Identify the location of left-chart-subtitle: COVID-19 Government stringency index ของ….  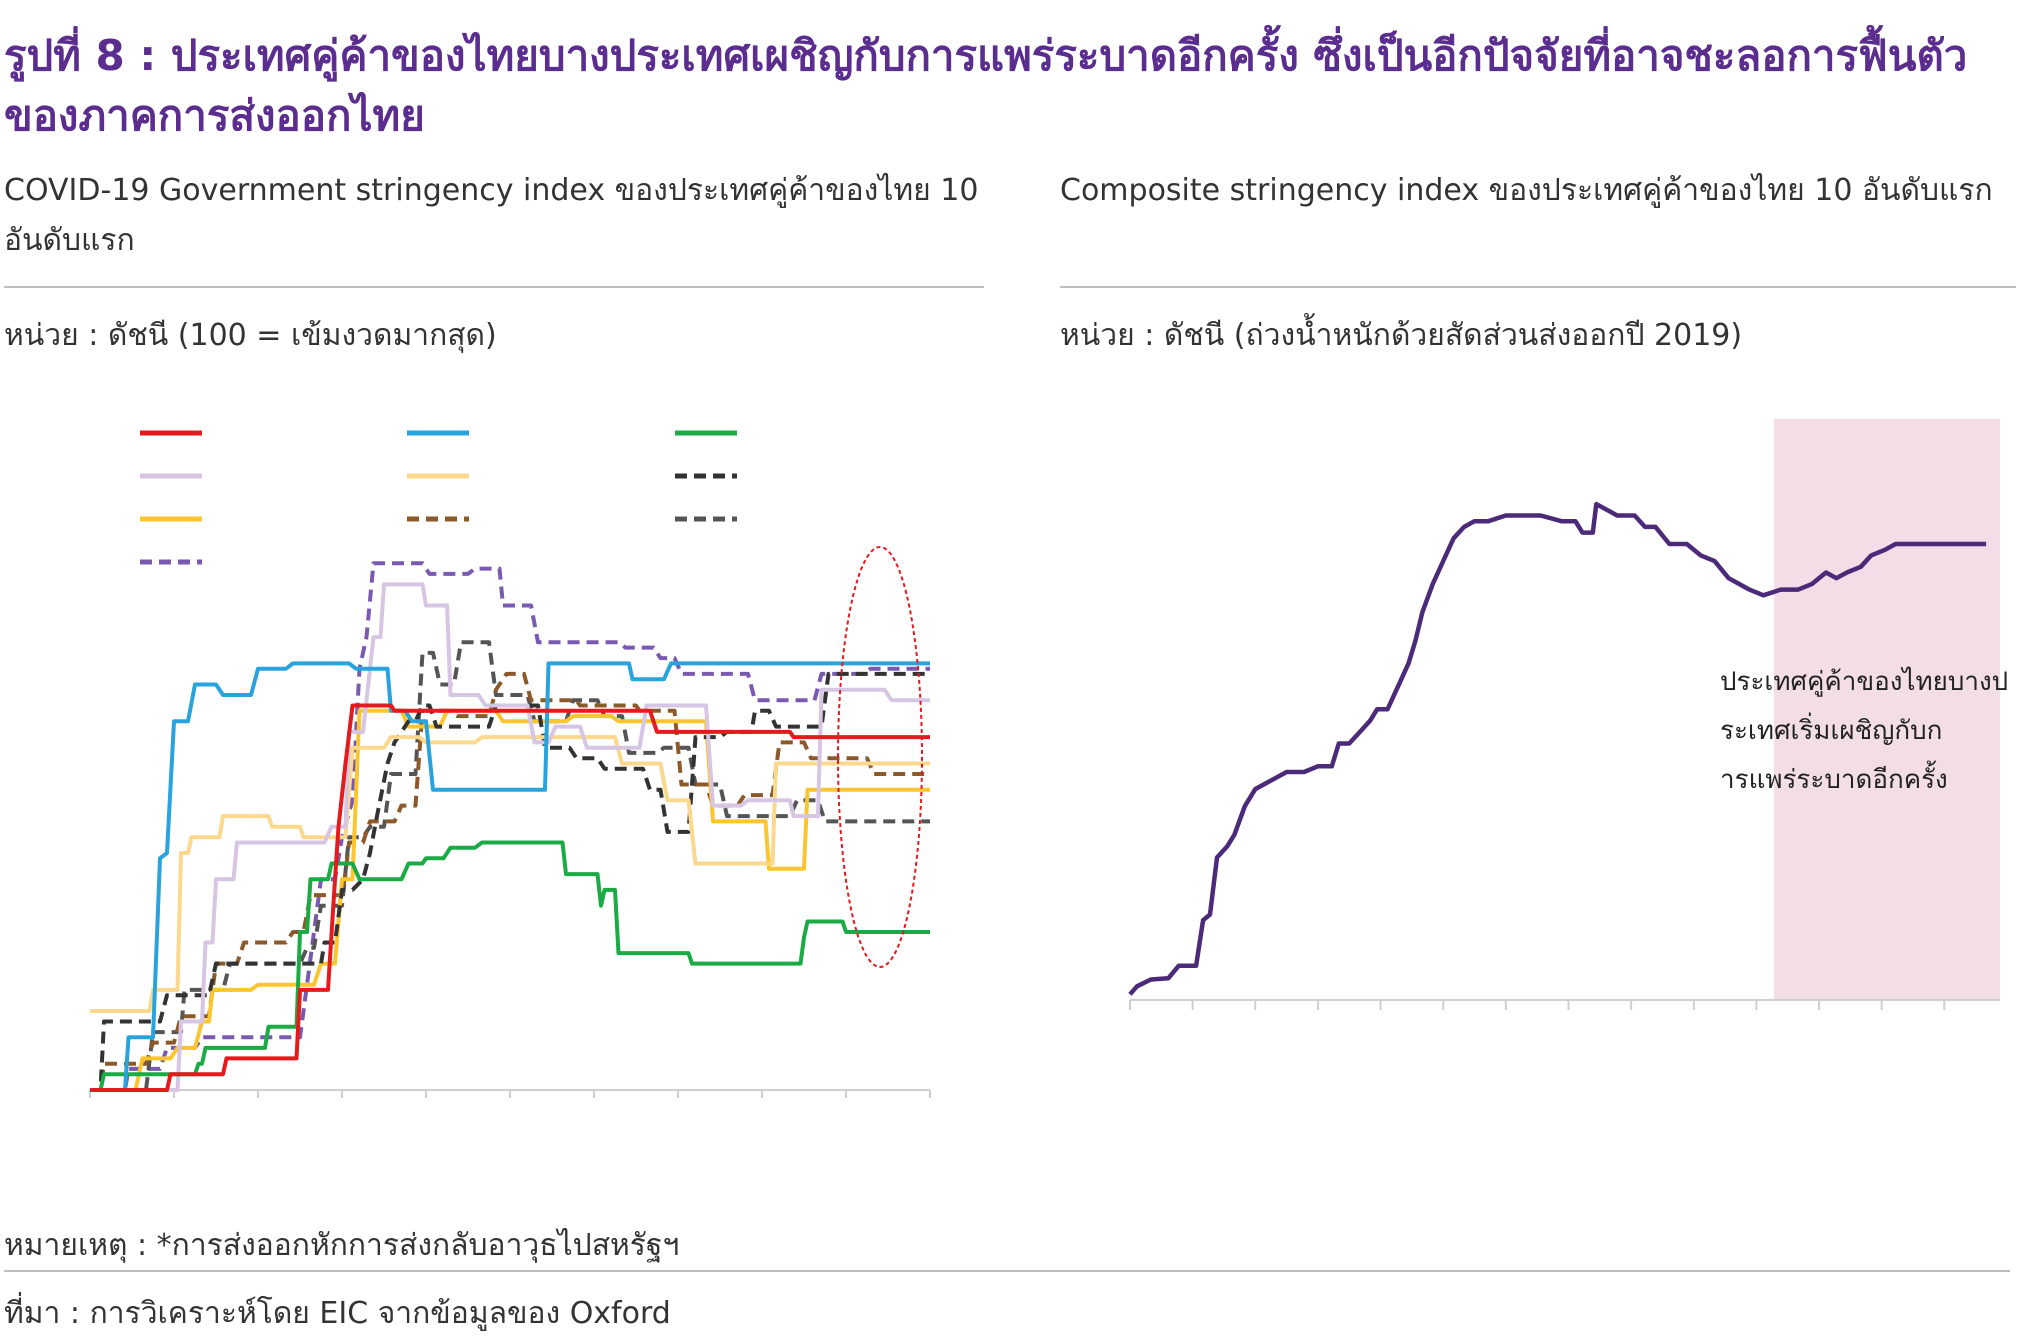
(491, 215).